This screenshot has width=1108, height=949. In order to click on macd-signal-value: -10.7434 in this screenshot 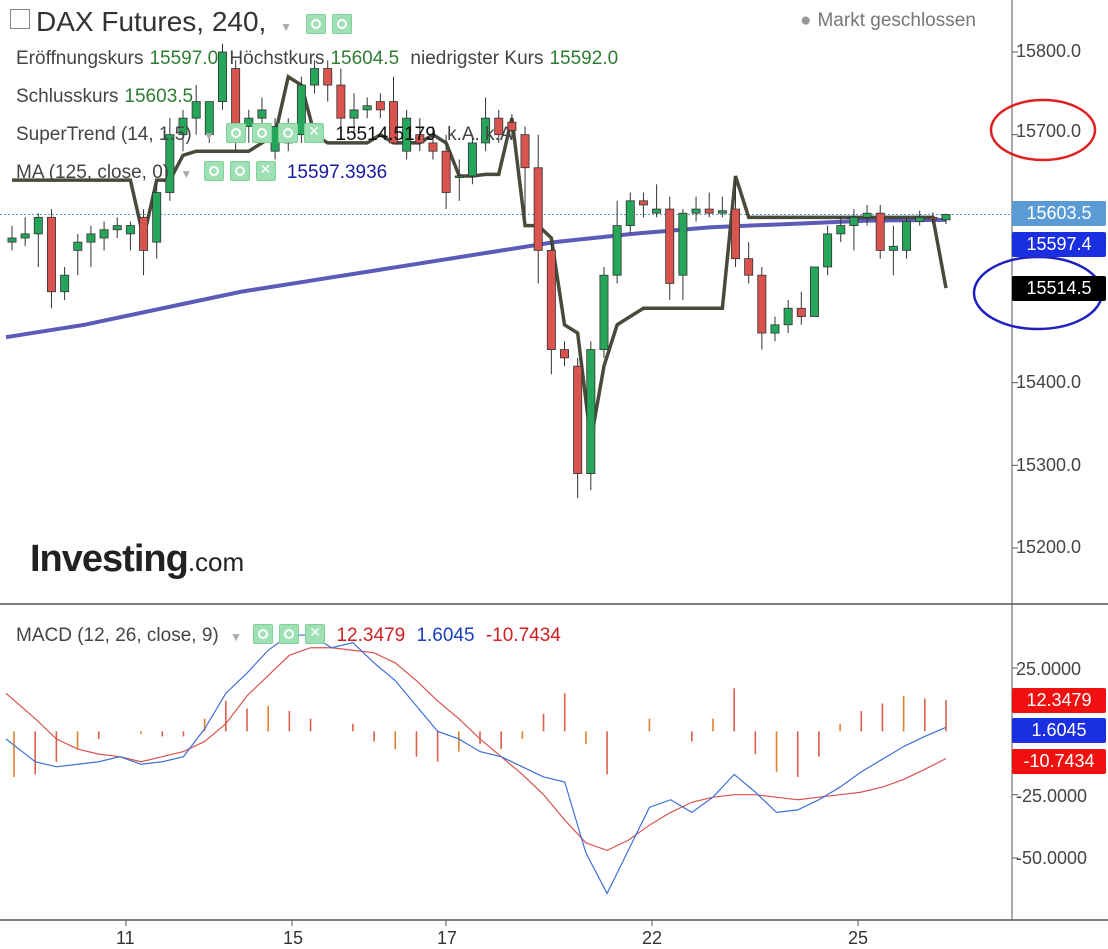, I will do `click(523, 635)`.